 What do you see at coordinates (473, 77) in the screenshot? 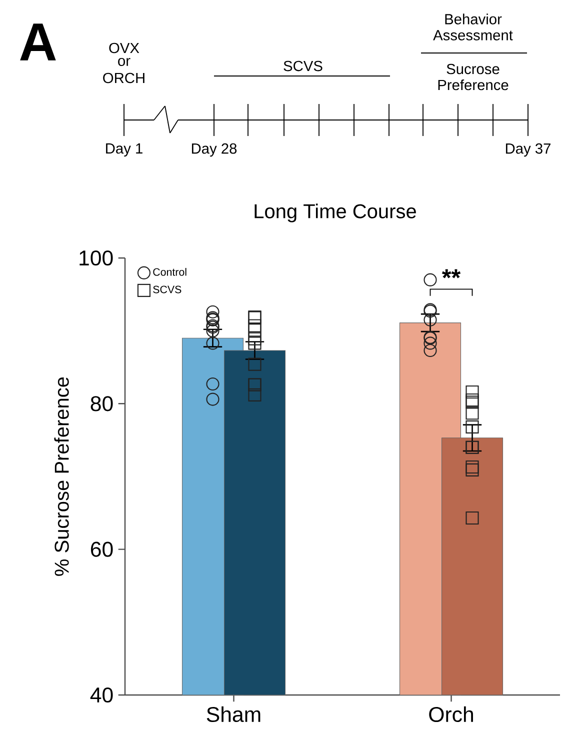
I see `text: Sucrose Preference` at bounding box center [473, 77].